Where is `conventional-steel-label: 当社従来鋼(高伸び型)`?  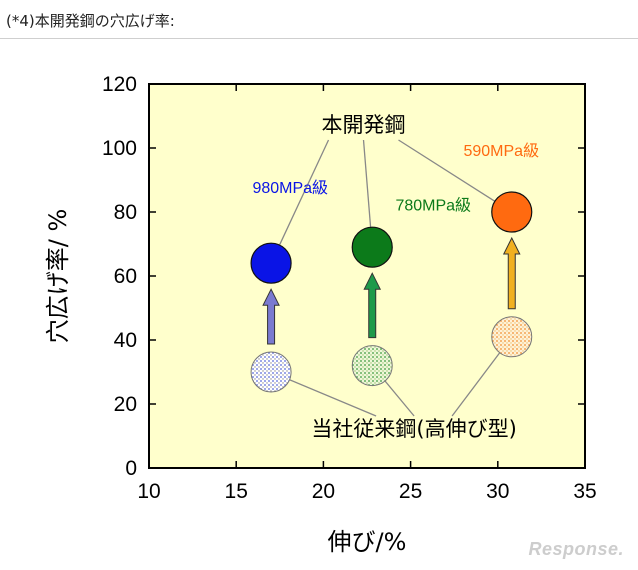 conventional-steel-label: 当社従来鋼(高伸び型) is located at coordinates (413, 429).